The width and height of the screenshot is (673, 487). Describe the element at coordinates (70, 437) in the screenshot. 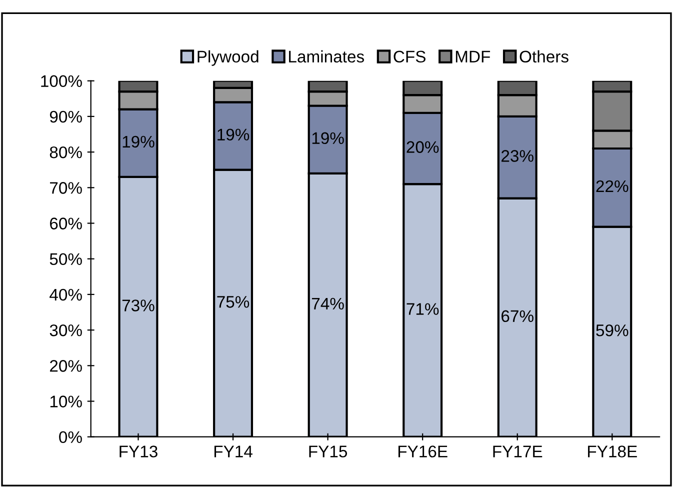

I see `y-tick-label: 0%` at that location.